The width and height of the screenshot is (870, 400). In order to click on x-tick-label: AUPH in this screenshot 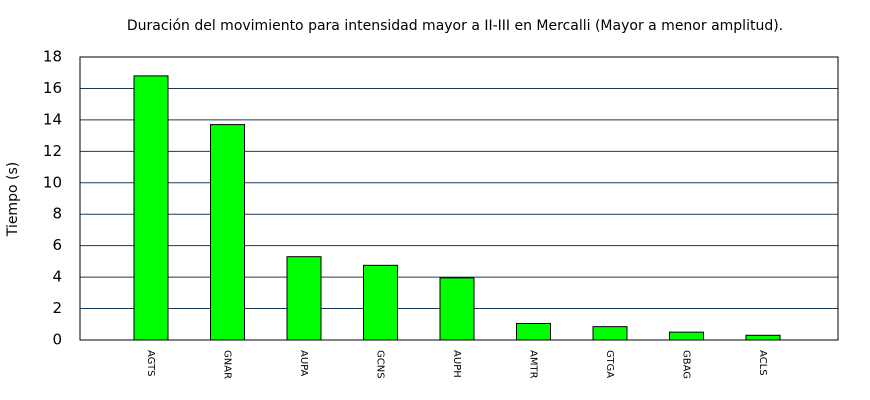, I will do `click(456, 364)`.